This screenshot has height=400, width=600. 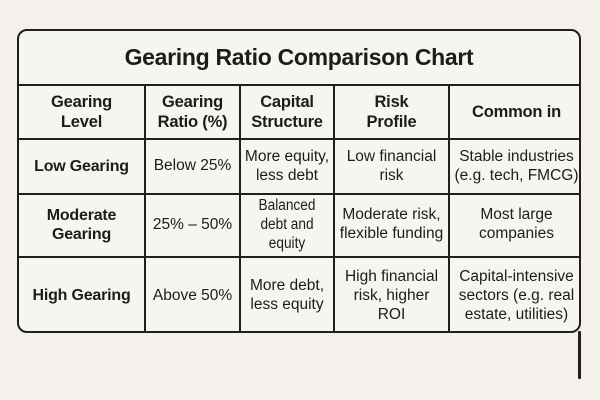 I want to click on cell-low-risk: Low financial risk, so click(x=392, y=167).